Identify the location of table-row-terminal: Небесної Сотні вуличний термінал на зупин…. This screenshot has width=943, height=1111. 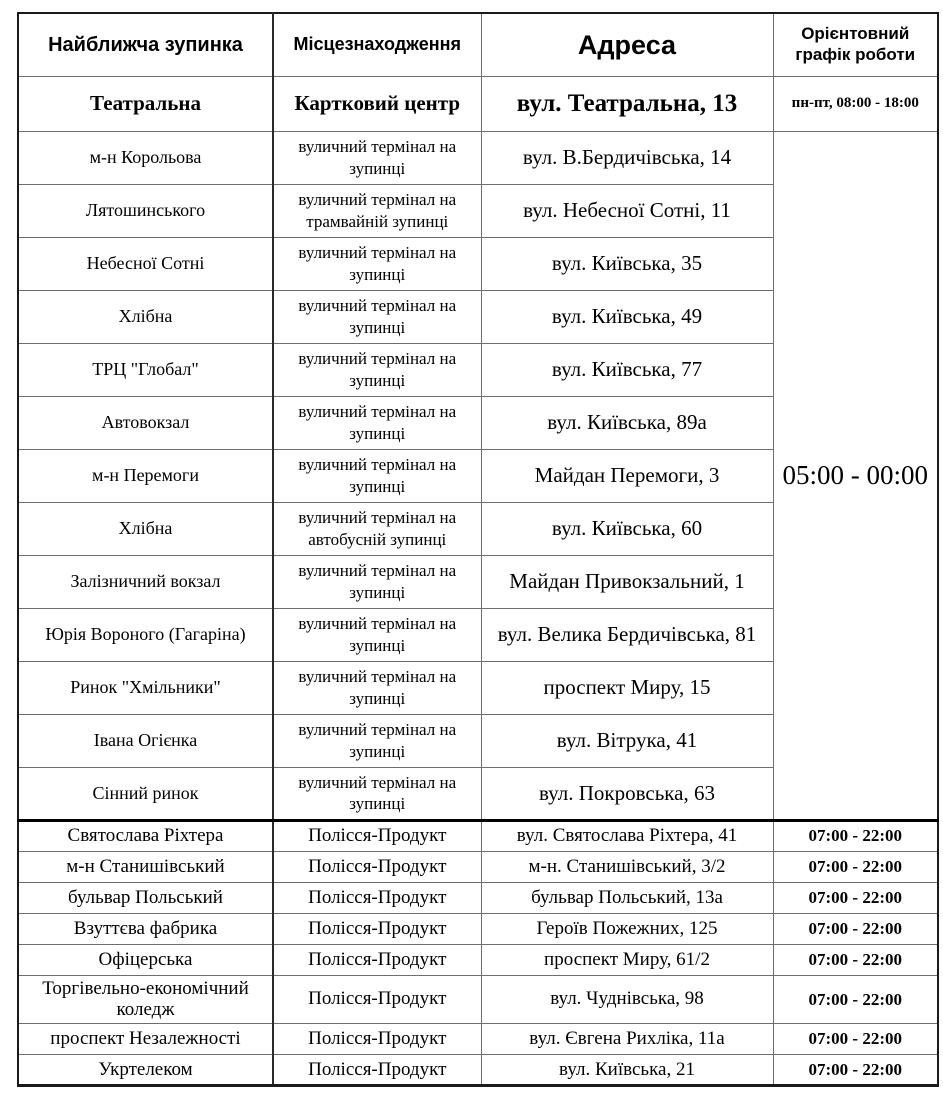
(477, 263).